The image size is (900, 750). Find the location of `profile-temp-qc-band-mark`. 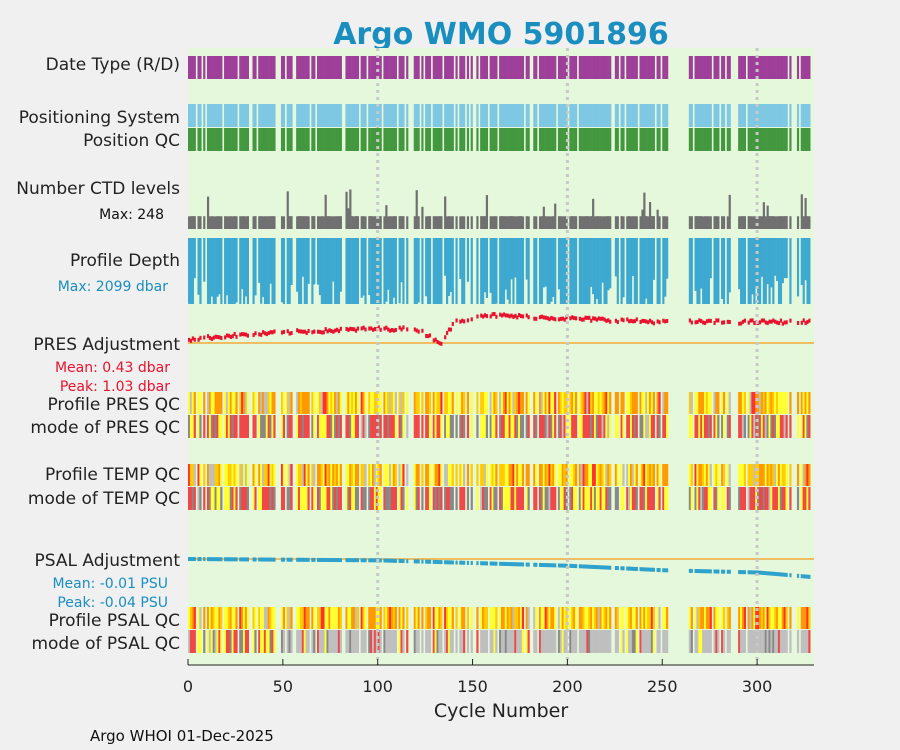

profile-temp-qc-band-mark is located at coordinates (375, 475).